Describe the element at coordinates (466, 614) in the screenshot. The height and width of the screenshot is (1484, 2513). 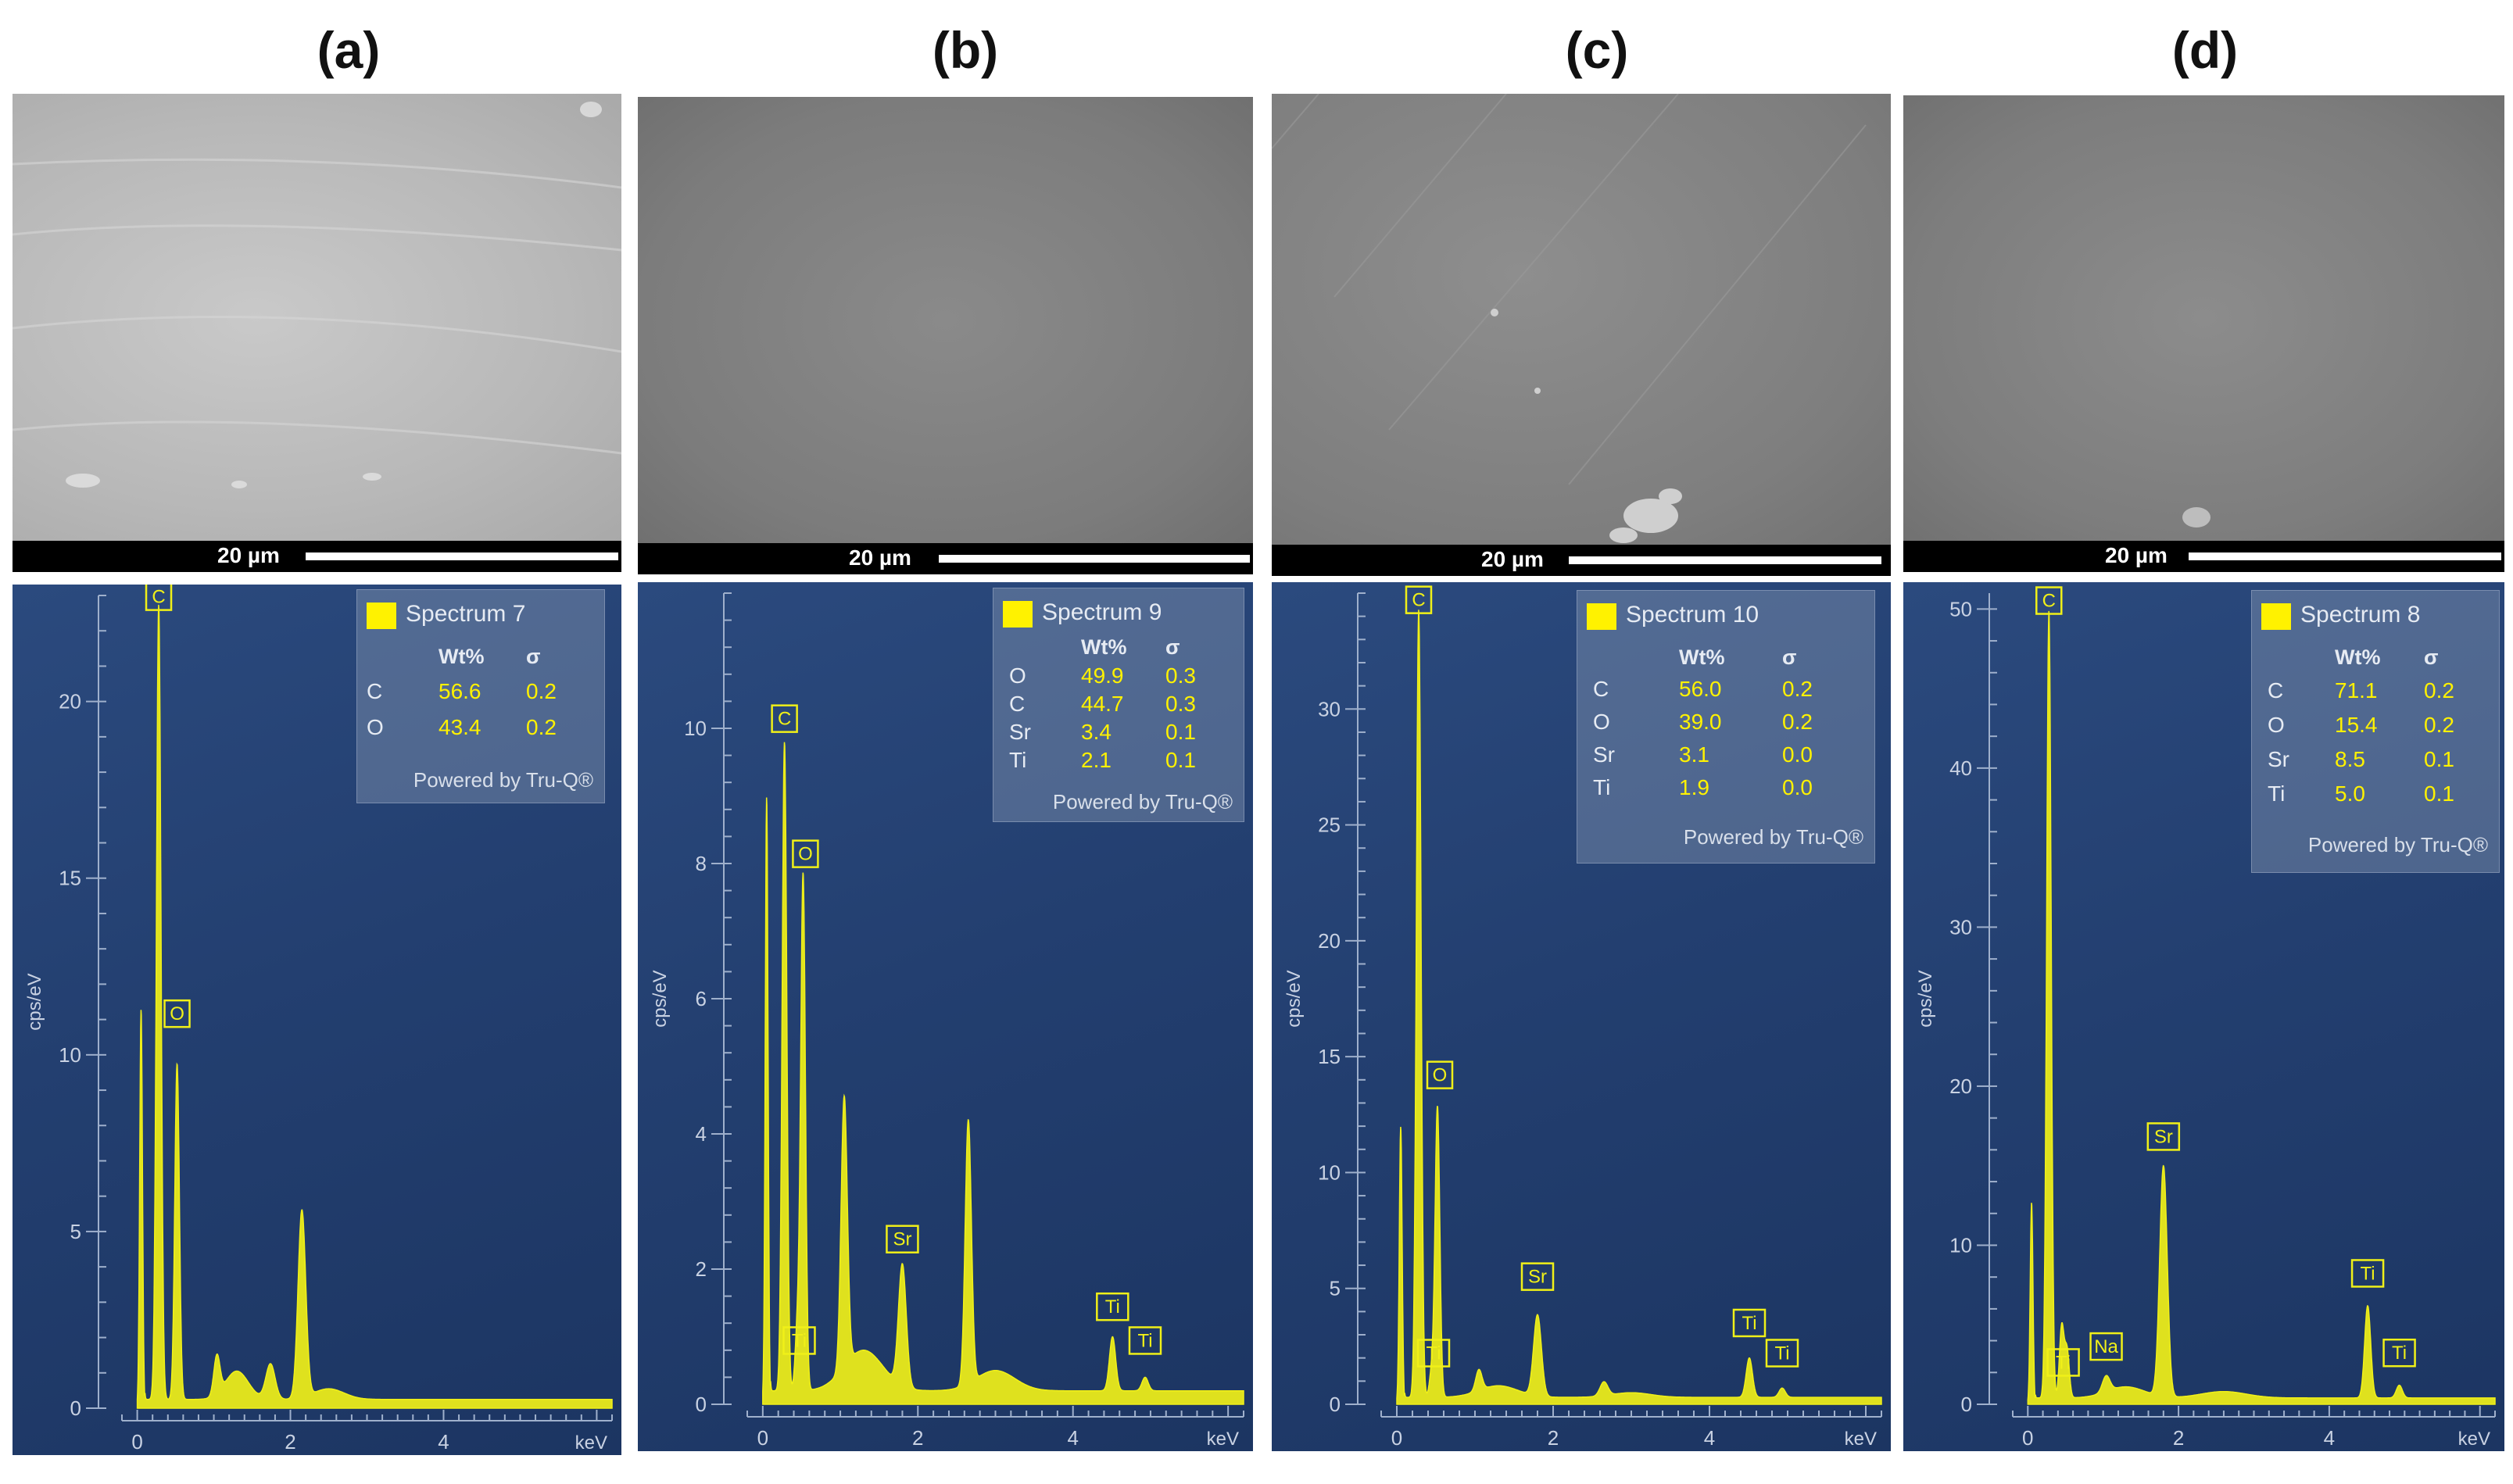
I see `legend-title: Spectrum 7` at that location.